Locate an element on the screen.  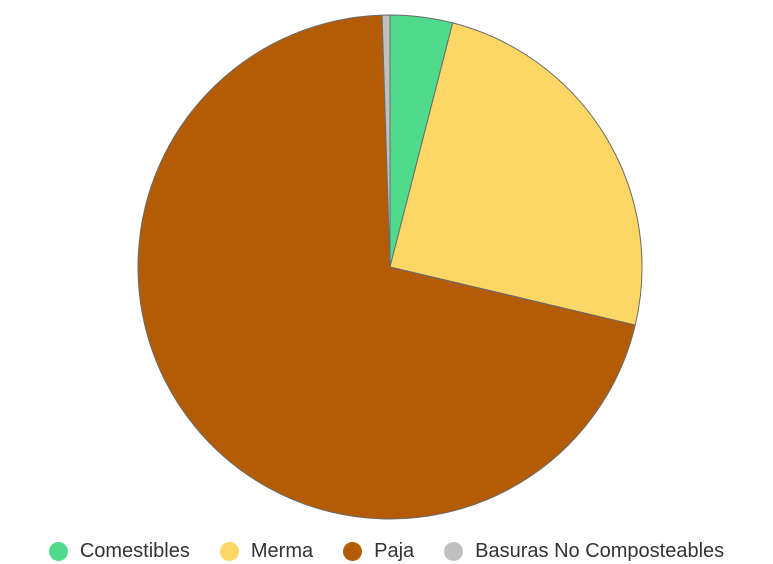
legend-label: Basuras No Composteables is located at coordinates (600, 550).